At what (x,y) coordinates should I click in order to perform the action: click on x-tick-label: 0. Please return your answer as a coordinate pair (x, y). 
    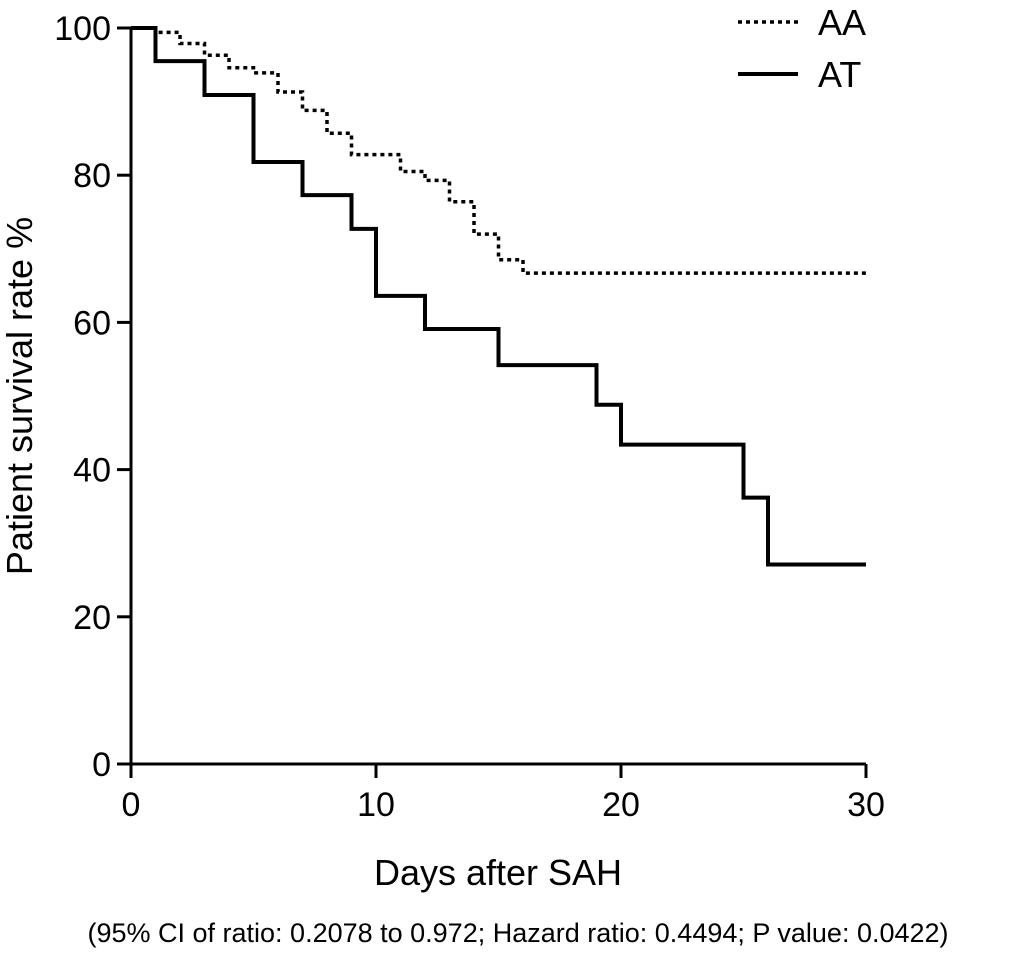
    Looking at the image, I should click on (131, 805).